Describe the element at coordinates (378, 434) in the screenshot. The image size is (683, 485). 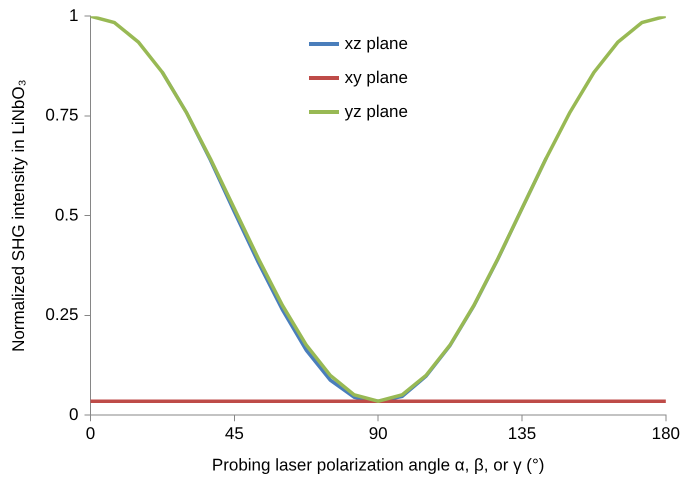
I see `x-tick-label: 90` at that location.